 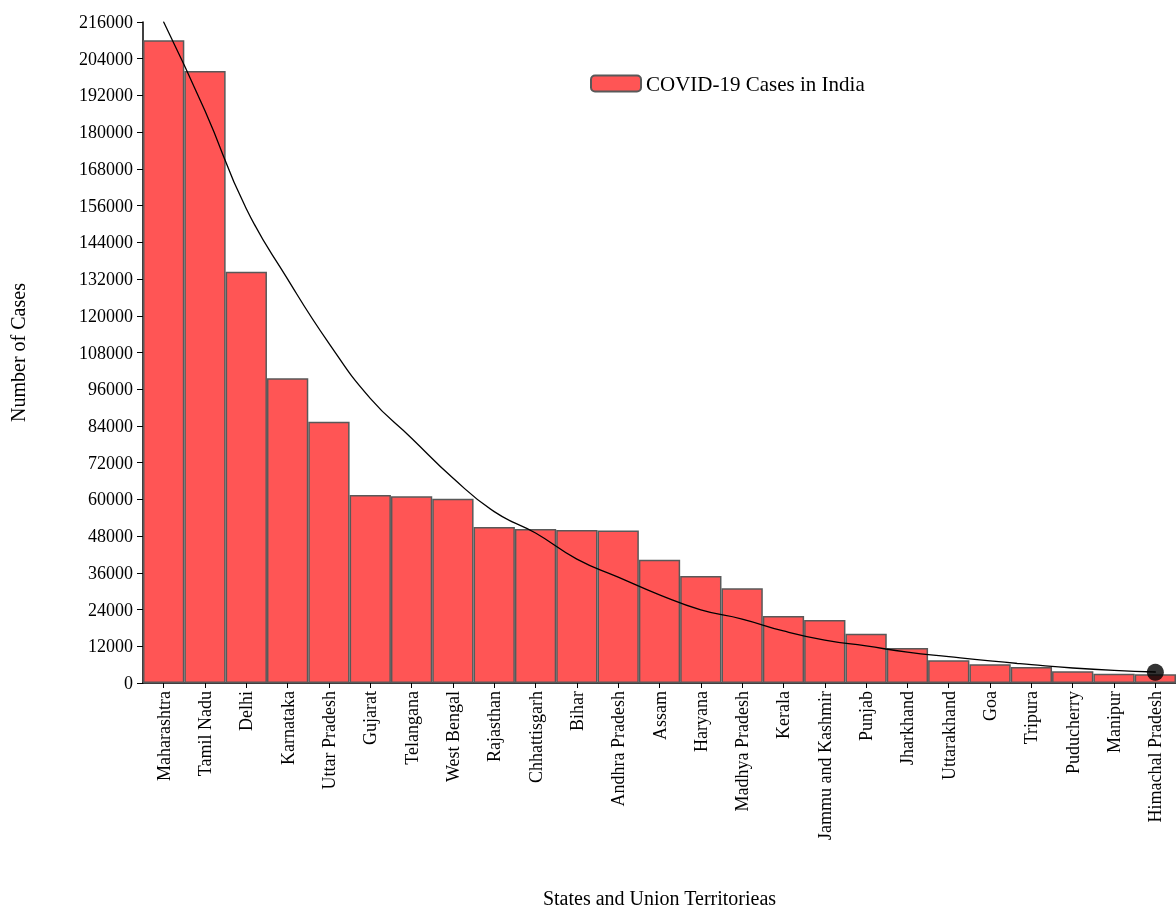 What do you see at coordinates (287, 727) in the screenshot?
I see `x-tick-label: Karnataka` at bounding box center [287, 727].